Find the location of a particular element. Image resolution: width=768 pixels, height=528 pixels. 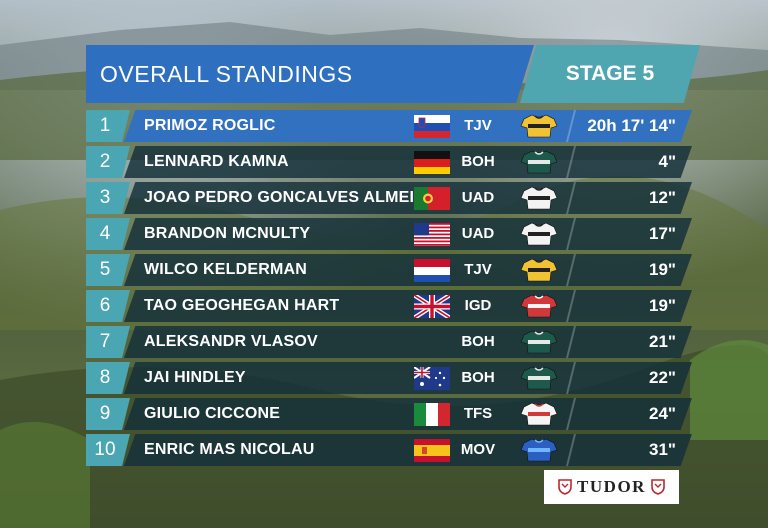

time-gap: 4" is located at coordinates (667, 161).